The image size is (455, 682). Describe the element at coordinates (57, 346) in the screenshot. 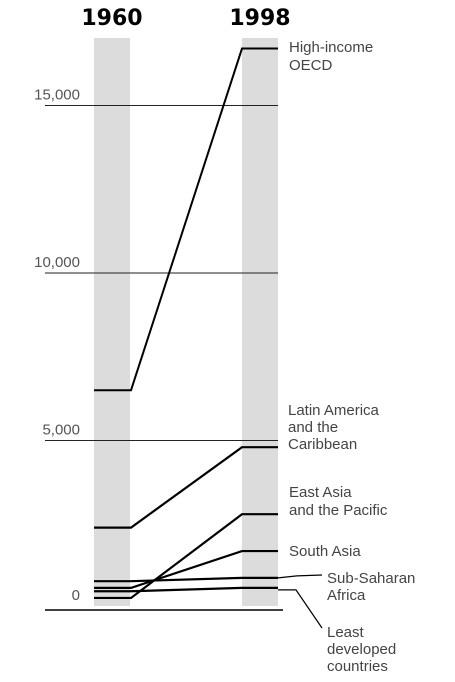

I see `y-tick-labels: 0 5,000 10,000 15,000` at that location.